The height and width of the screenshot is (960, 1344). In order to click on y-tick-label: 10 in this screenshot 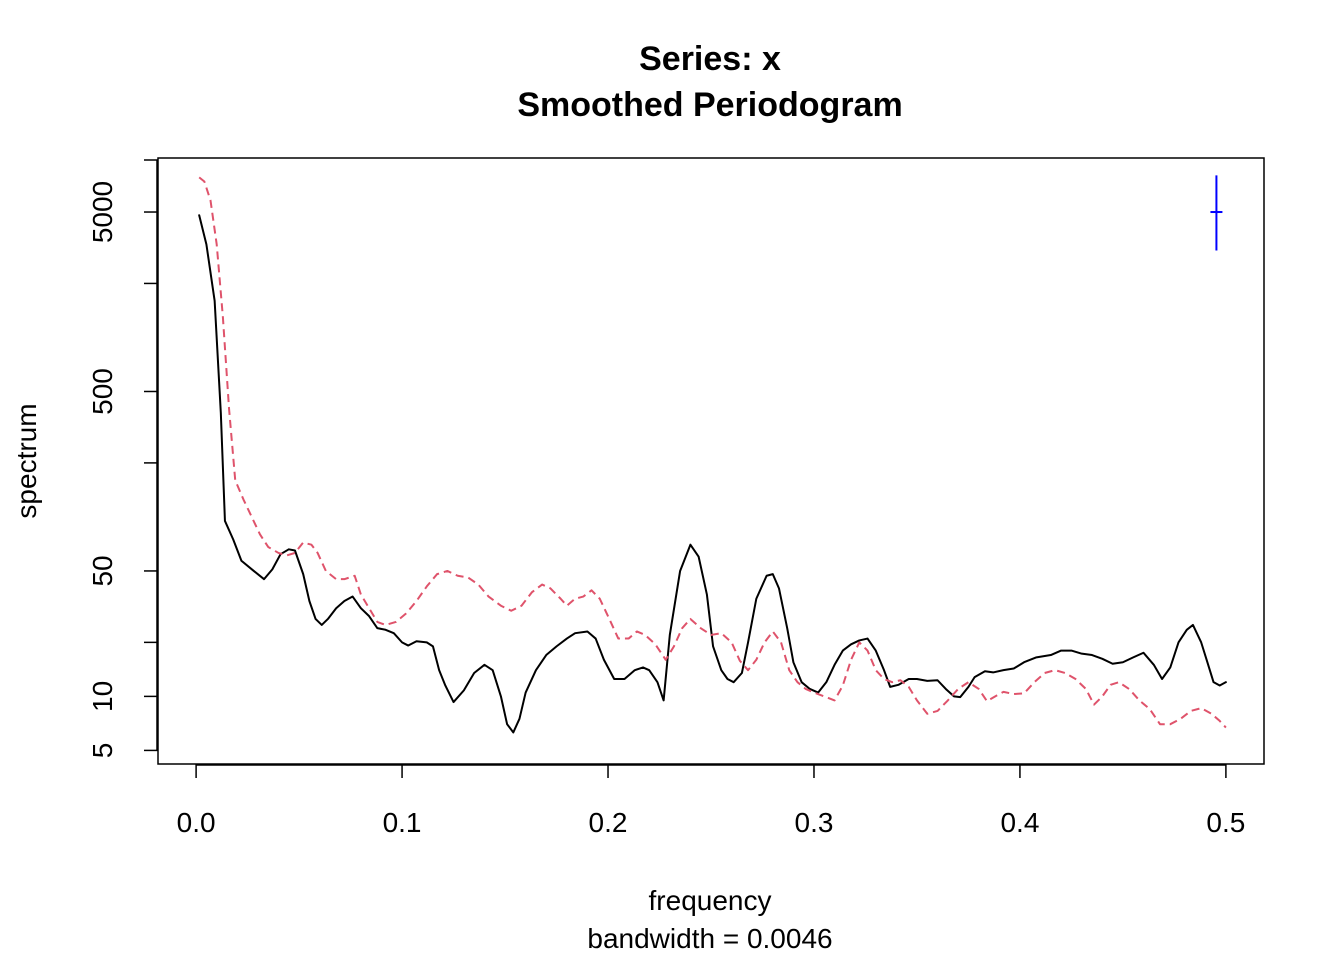, I will do `click(102, 696)`.